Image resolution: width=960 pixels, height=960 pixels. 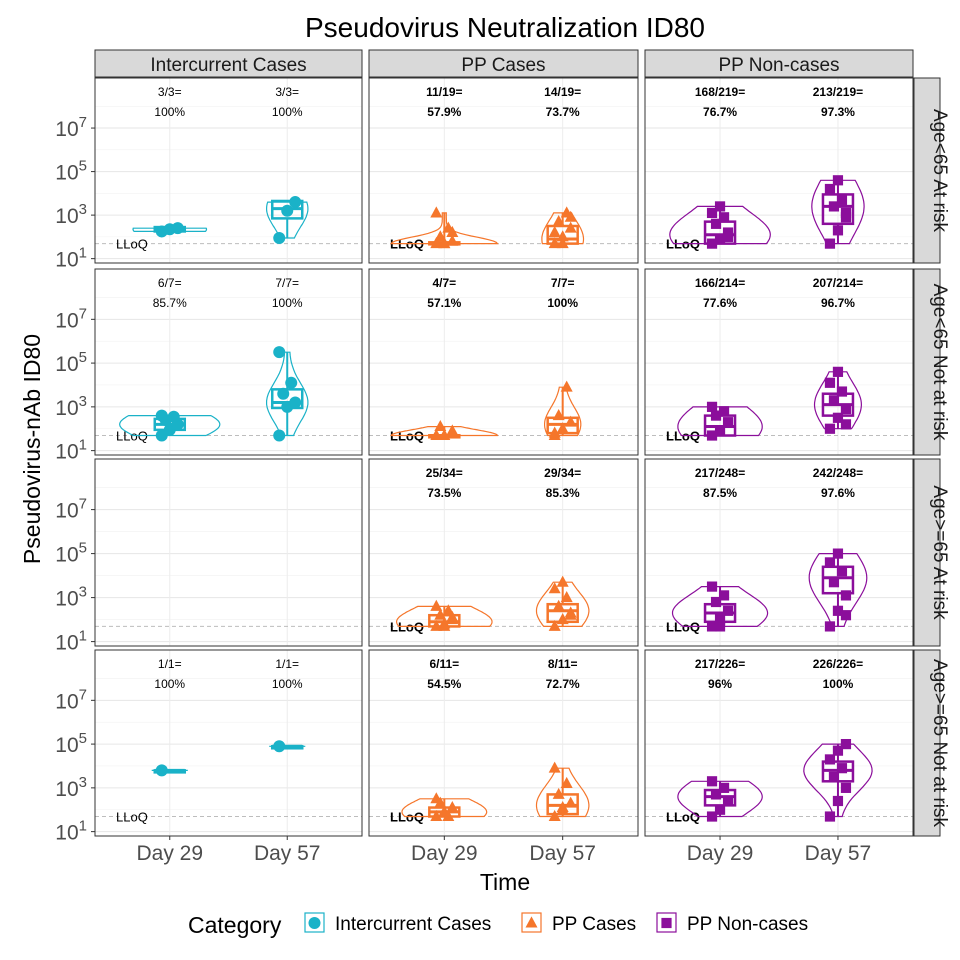 I want to click on ratio-percent: 96.7%, so click(x=838, y=303).